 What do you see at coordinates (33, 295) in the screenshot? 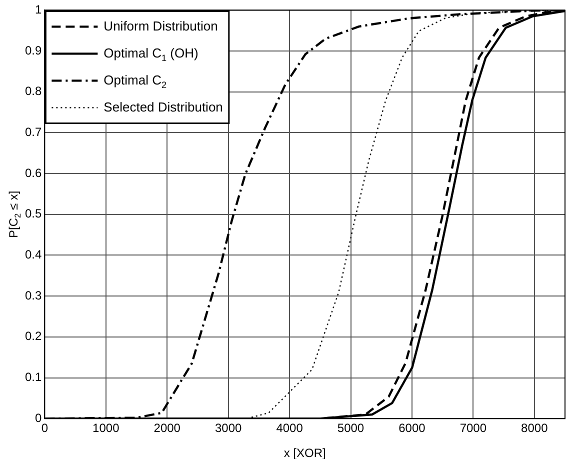
I see `y-tick-label: 0.3` at bounding box center [33, 295].